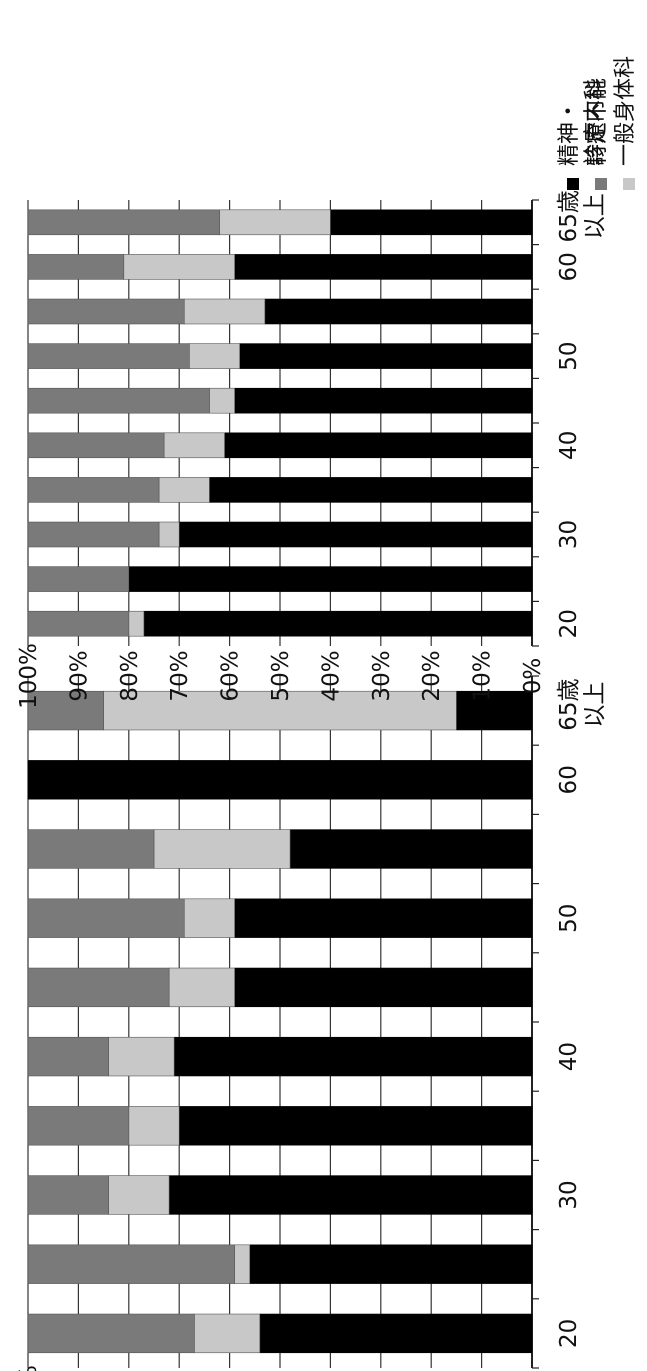 Image resolution: width=647 pixels, height=1371 pixels. Describe the element at coordinates (180, 675) in the screenshot. I see `y-tick-label: 70%` at that location.